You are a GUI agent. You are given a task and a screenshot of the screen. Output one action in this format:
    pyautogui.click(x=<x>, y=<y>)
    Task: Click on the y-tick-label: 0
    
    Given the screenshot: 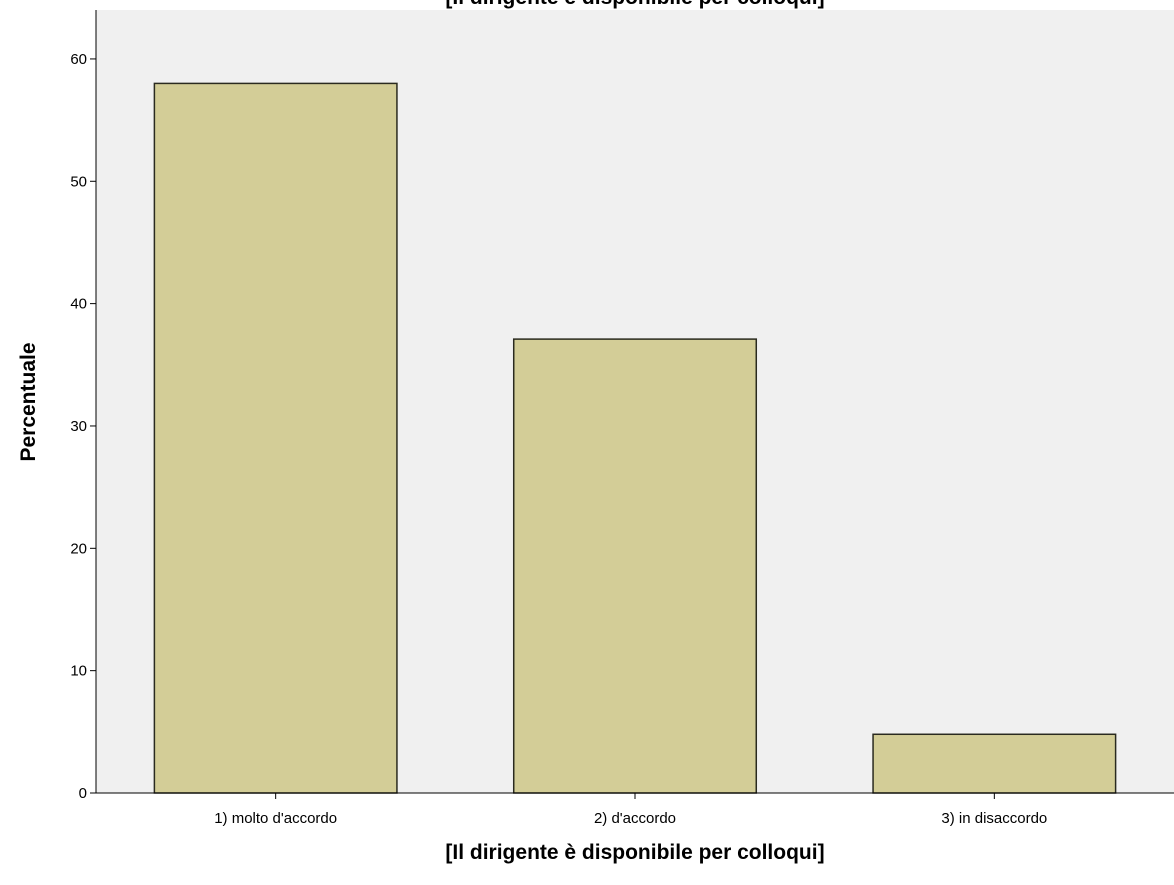 What is the action you would take?
    pyautogui.click(x=83, y=793)
    